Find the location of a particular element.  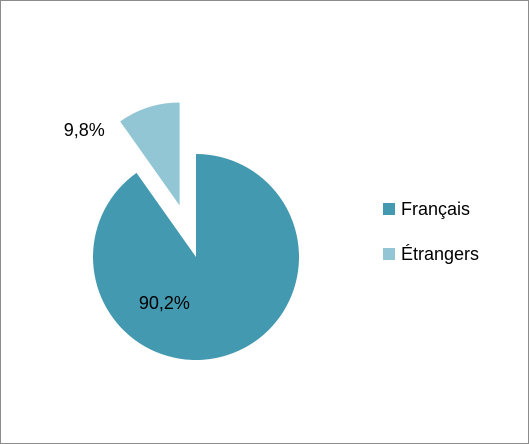

pie-slice is located at coordinates (150, 154).